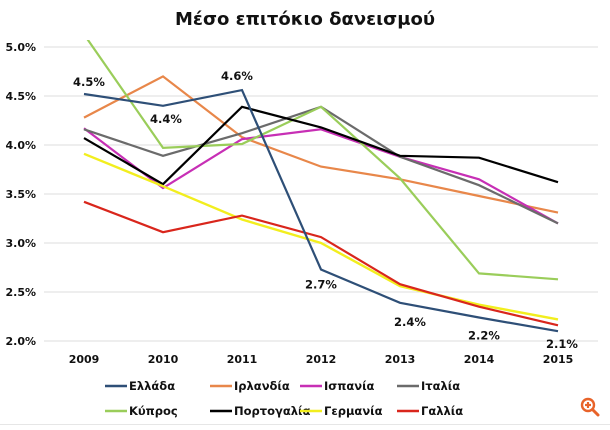  Describe the element at coordinates (152, 386) in the screenshot. I see `legend-label: Ελλάδα` at that location.